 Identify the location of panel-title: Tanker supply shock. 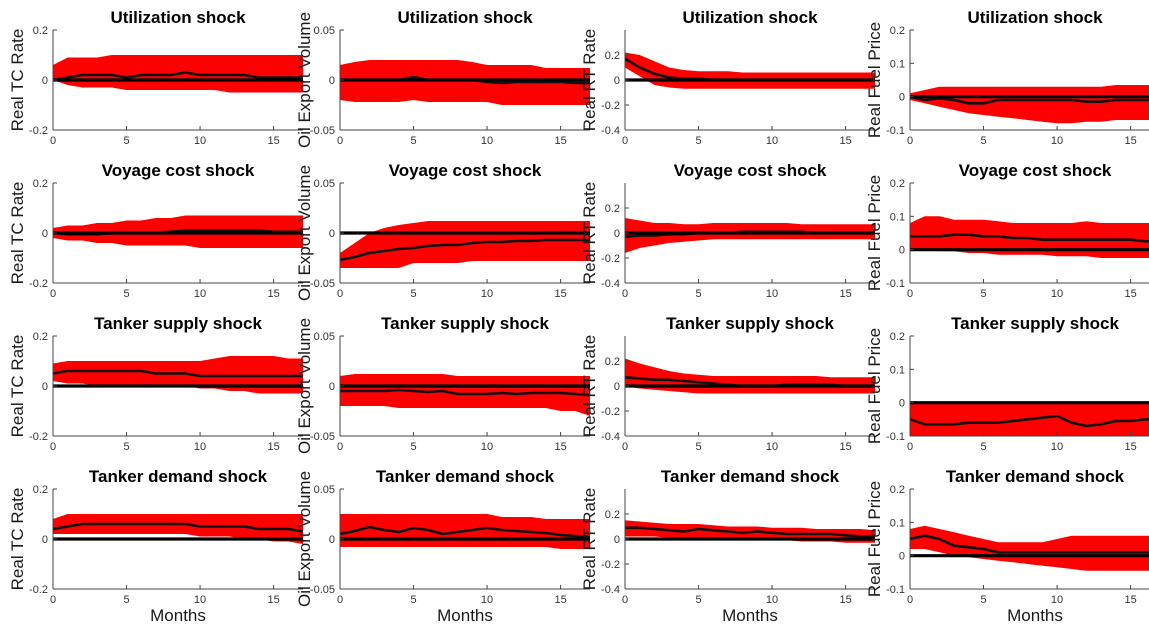
(1035, 323).